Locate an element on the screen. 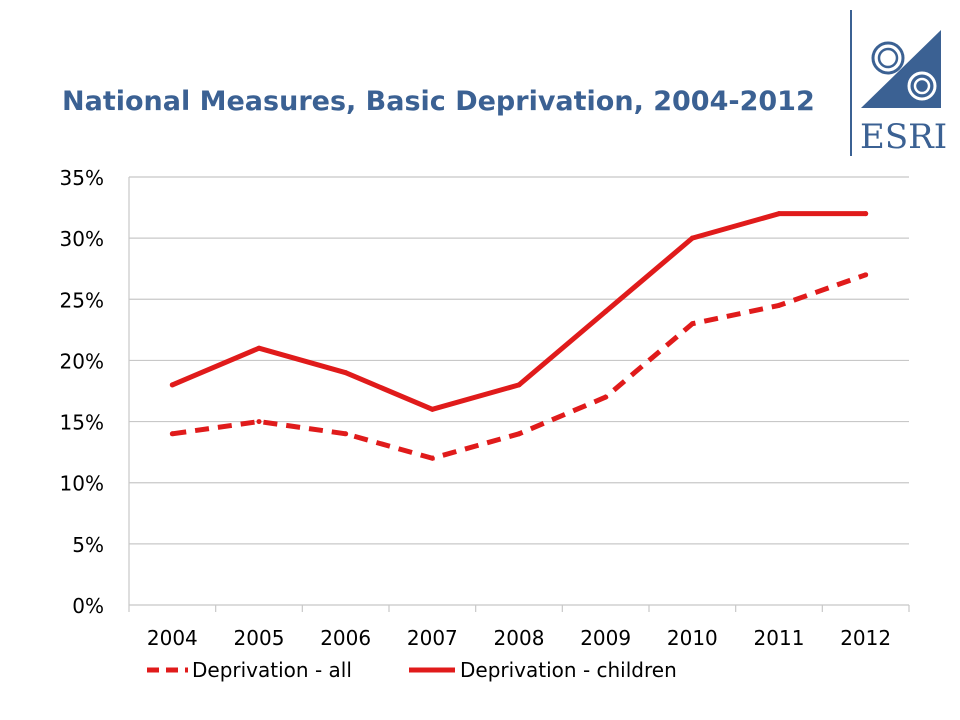 The image size is (960, 720). y-tick-label: 30% is located at coordinates (82, 239).